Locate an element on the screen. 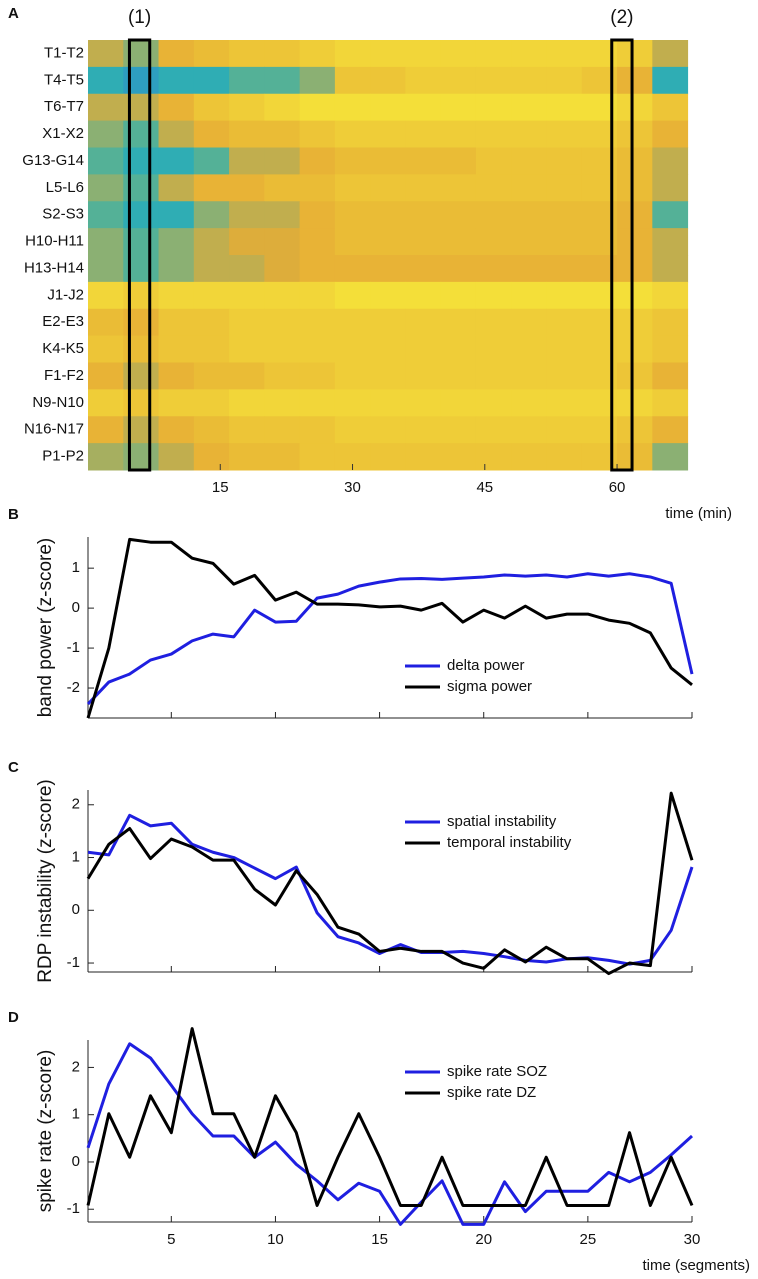  x-axis-label: time (segments) is located at coordinates (696, 1265).